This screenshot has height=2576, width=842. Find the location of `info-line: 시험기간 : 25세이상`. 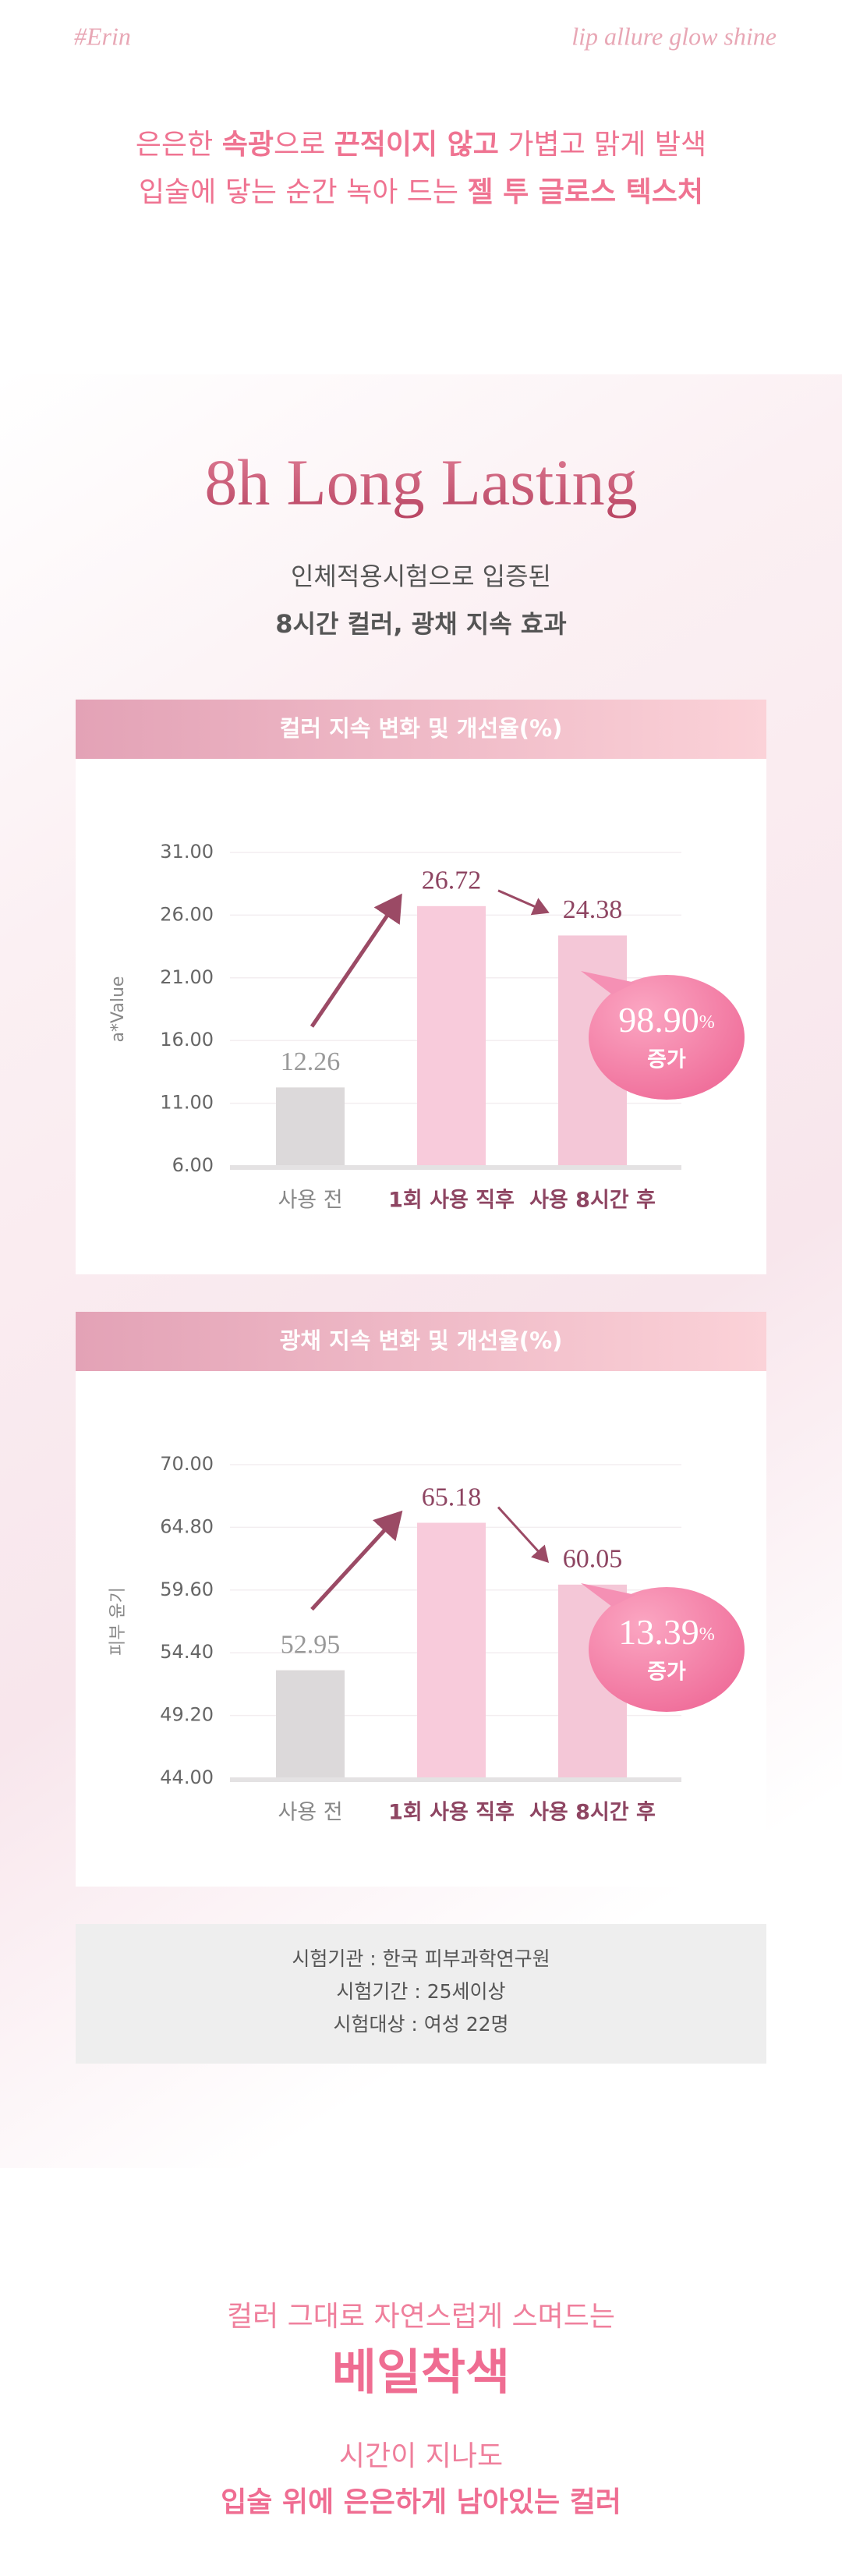

info-line: 시험기간 : 25세이상 is located at coordinates (420, 1991).